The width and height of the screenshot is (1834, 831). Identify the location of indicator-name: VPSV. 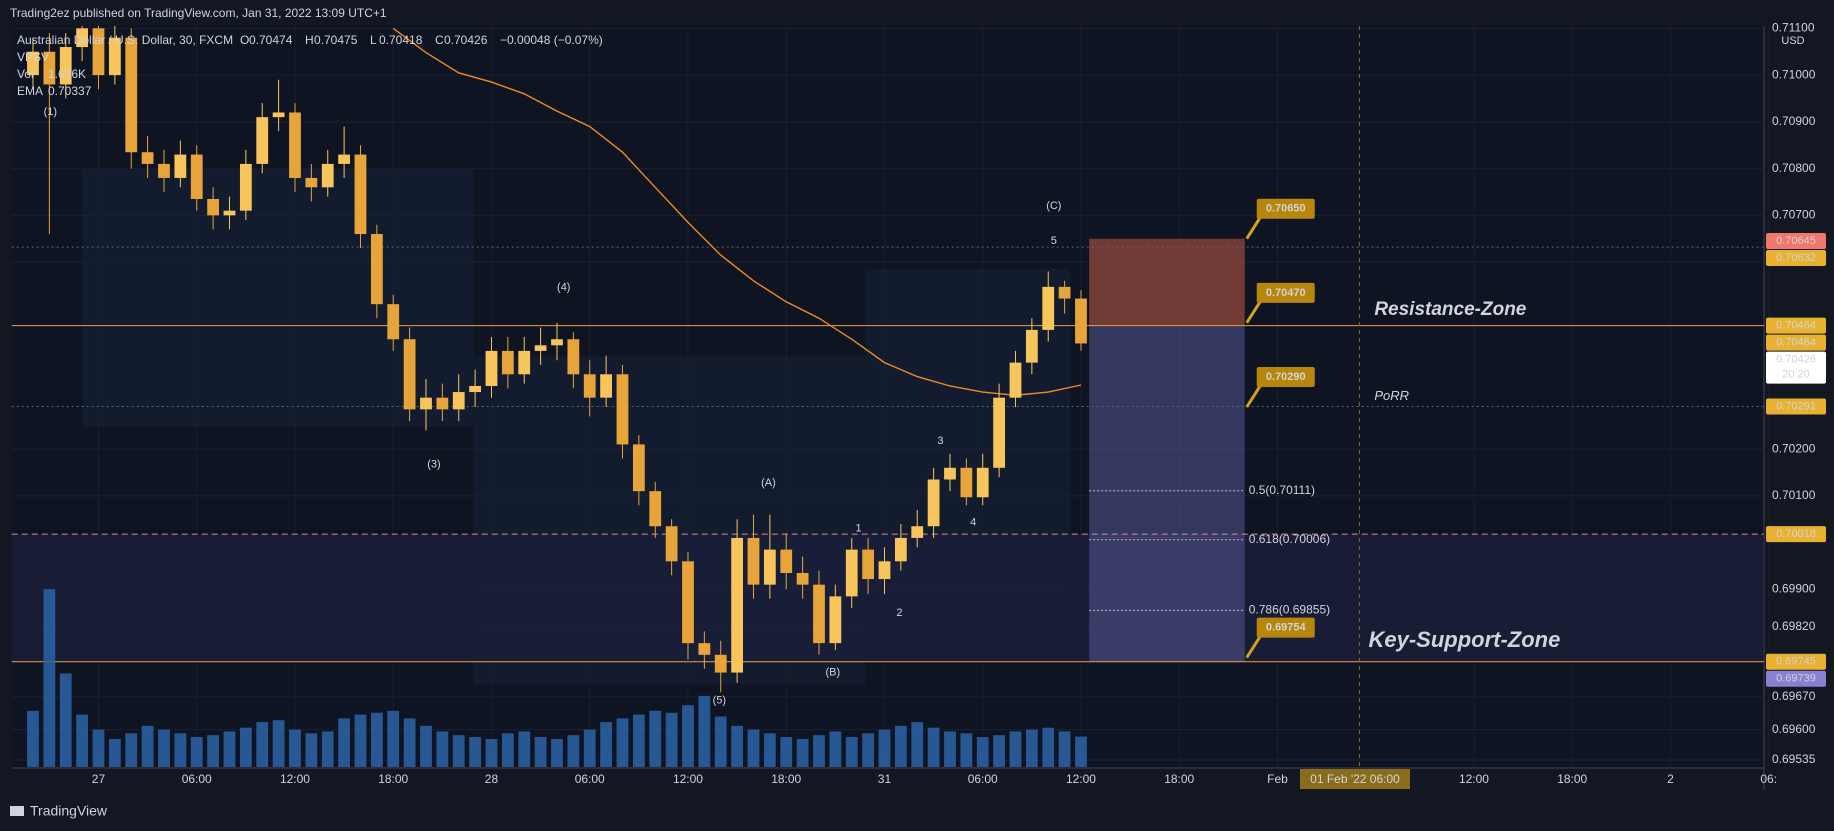
(33, 57).